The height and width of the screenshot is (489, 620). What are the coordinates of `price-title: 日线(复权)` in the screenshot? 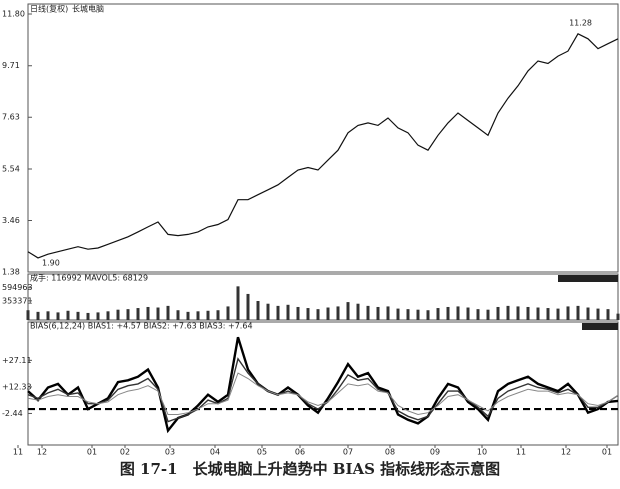 It's located at (49, 9).